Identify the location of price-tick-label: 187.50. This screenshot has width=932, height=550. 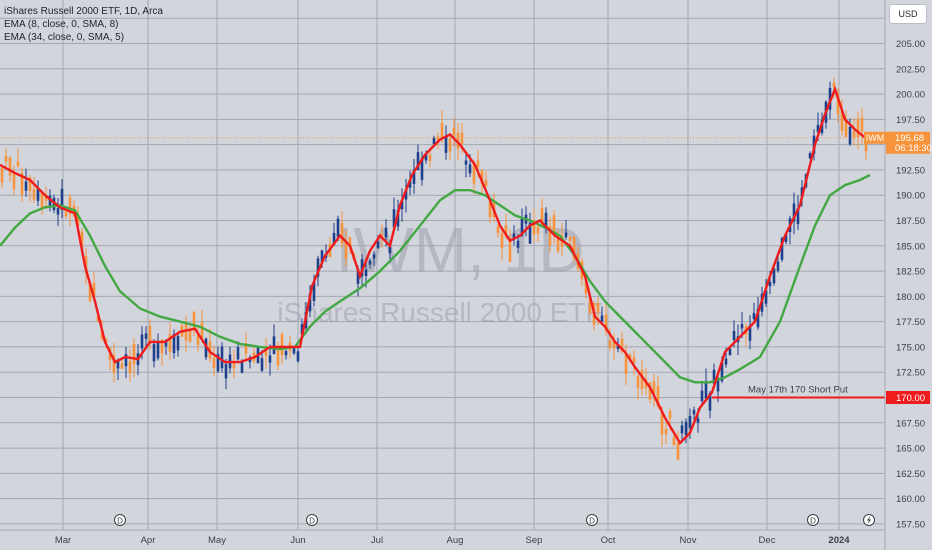
(910, 221).